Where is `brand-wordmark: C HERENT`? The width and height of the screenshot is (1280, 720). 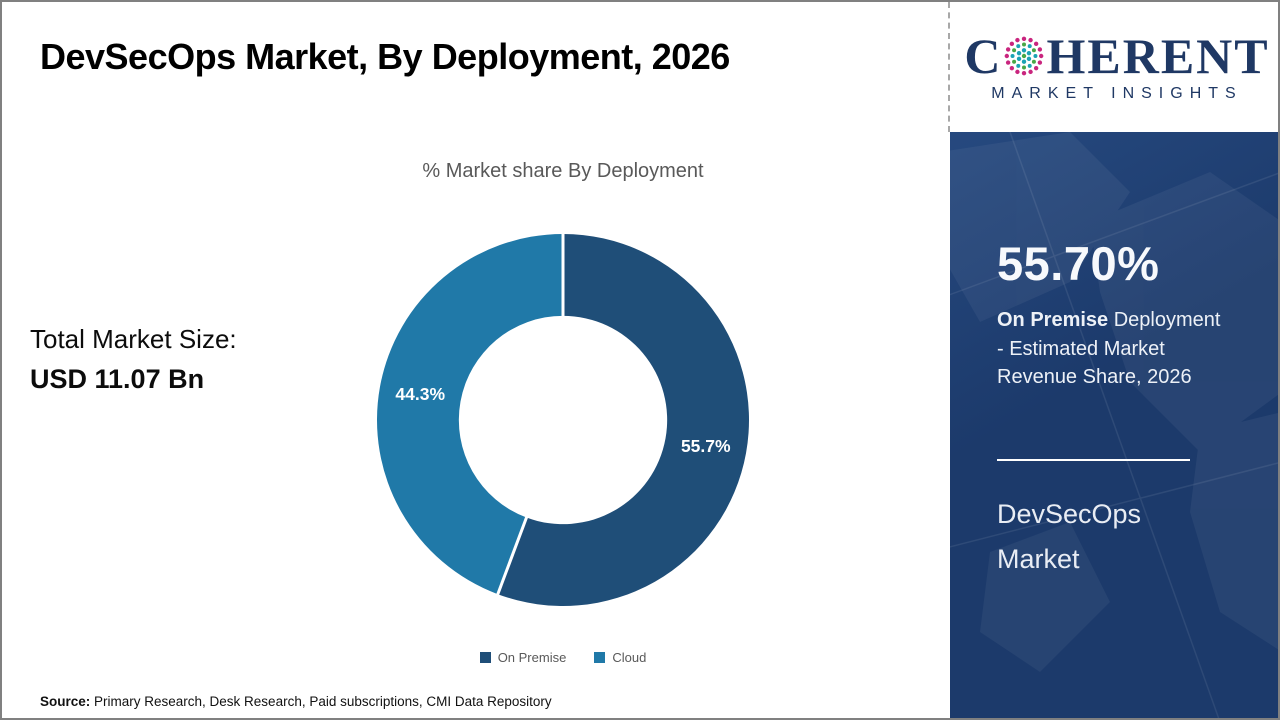
brand-wordmark: C HERENT is located at coordinates (1116, 56).